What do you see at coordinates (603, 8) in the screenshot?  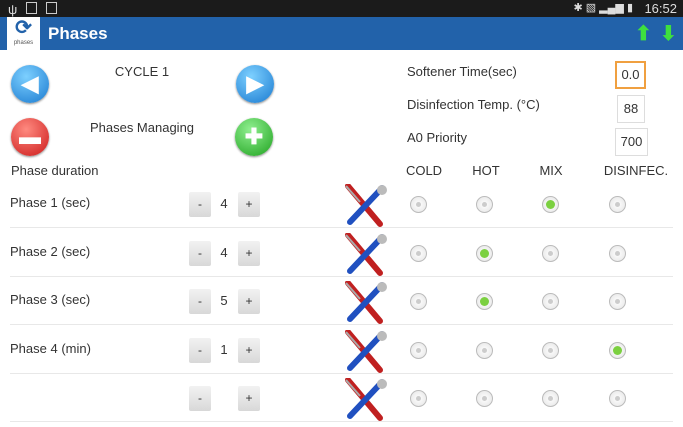 I see `signal-battery-icons: ✱ ▧ ▂▄▆ ▮` at bounding box center [603, 8].